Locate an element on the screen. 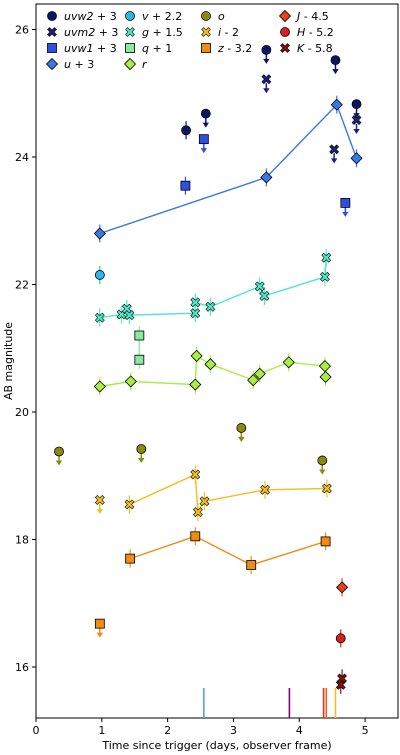 This screenshot has height=755, width=400. y-tick-label: 22 is located at coordinates (22, 285).